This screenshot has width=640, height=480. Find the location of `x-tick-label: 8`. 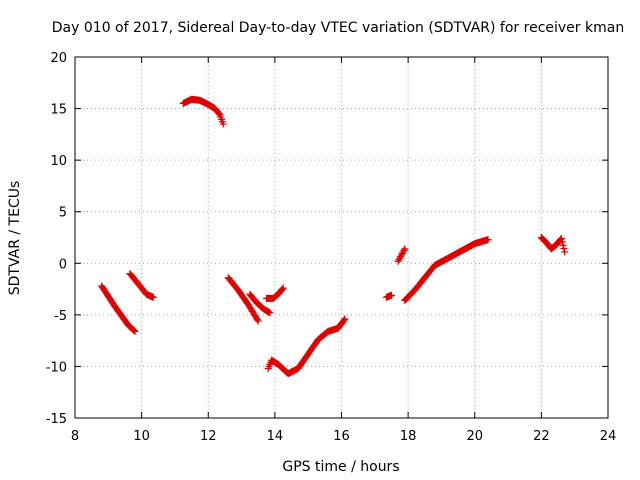

x-tick-label: 8 is located at coordinates (75, 436).